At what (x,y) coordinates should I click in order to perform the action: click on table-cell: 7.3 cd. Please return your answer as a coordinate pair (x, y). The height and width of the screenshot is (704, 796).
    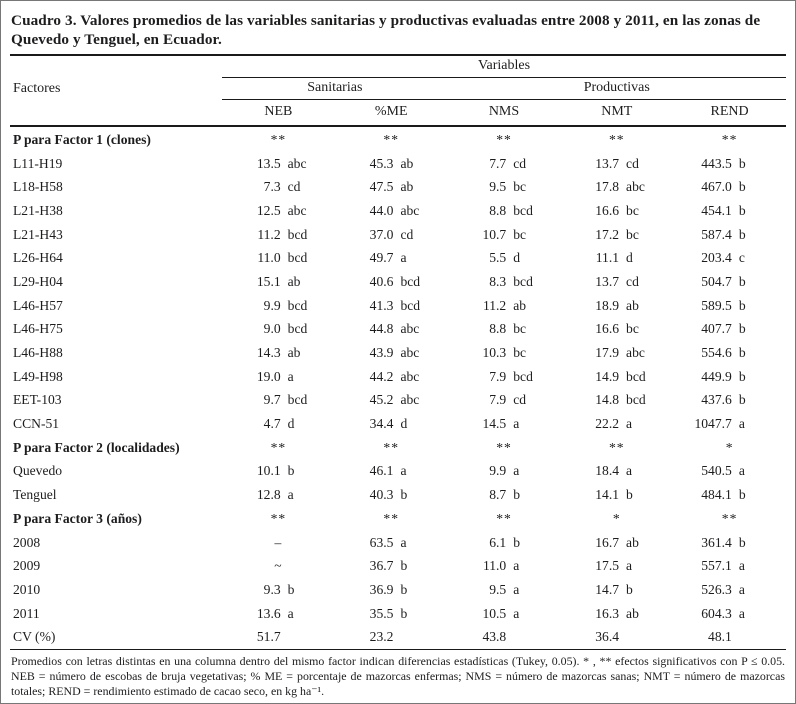
    Looking at the image, I should click on (278, 187).